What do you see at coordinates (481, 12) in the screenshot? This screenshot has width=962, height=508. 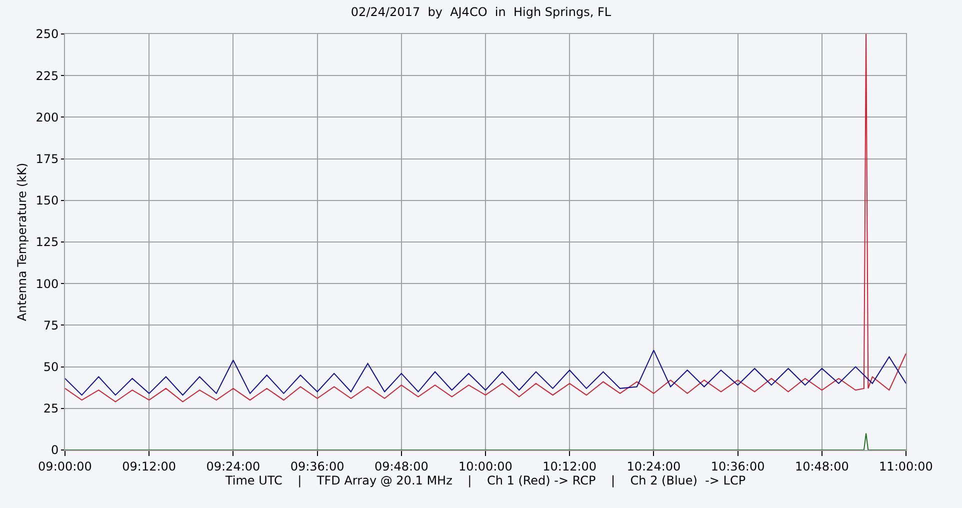 I see `chart-title: 02/24/2017 by AJ4CO in High Springs, FL` at bounding box center [481, 12].